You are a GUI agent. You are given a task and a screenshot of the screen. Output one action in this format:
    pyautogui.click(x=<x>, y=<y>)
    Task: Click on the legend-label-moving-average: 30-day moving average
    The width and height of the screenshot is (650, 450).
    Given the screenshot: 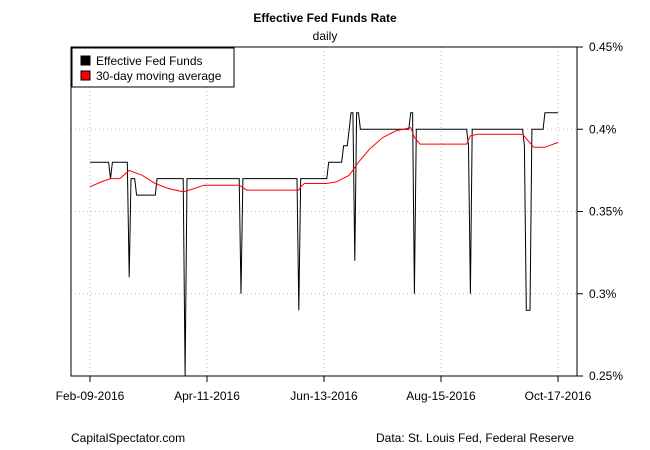 What is the action you would take?
    pyautogui.click(x=159, y=76)
    